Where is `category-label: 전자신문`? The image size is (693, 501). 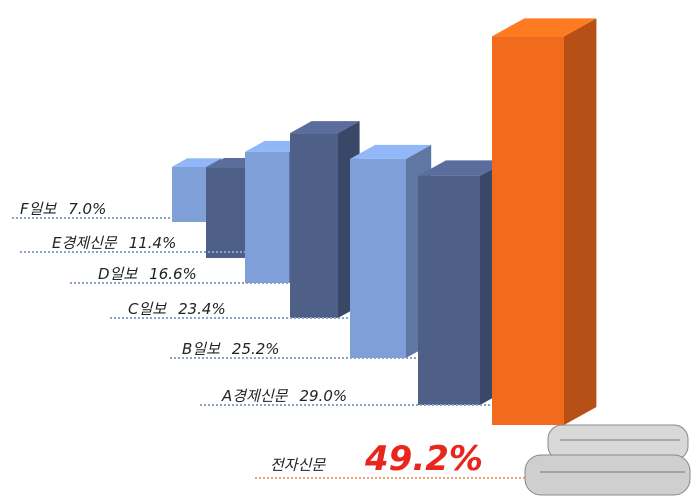 category-label: 전자신문 is located at coordinates (298, 465).